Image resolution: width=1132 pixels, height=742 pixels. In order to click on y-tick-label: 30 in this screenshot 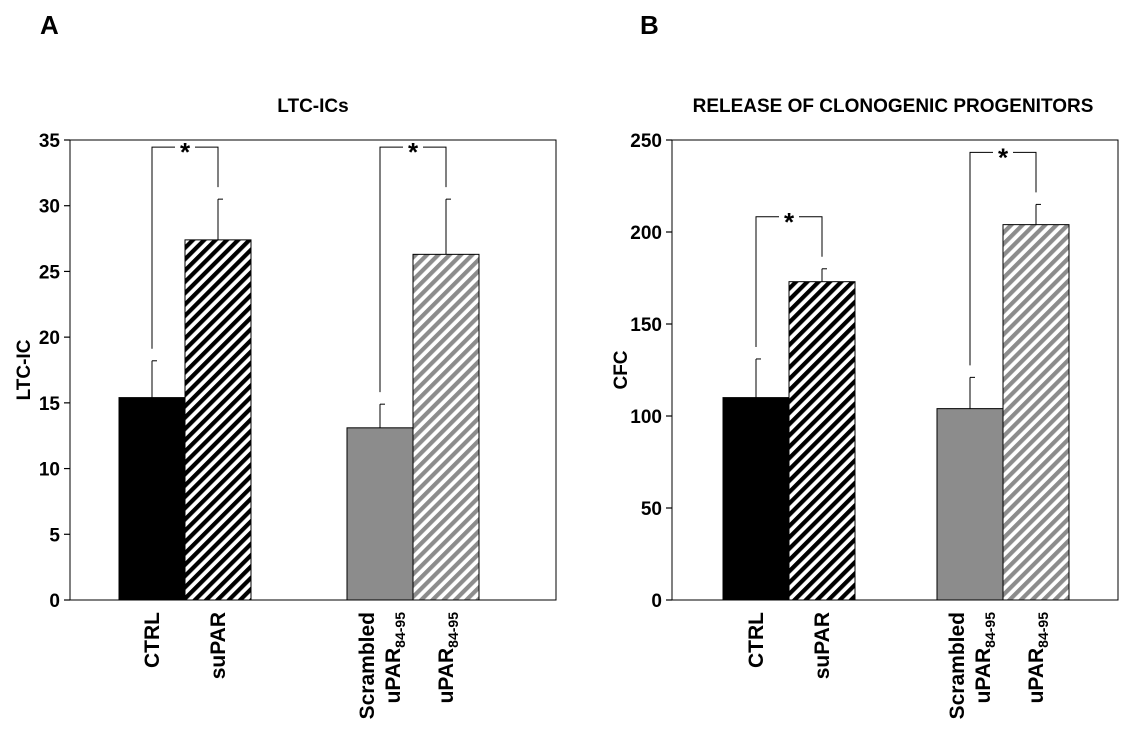, I will do `click(49, 207)`.